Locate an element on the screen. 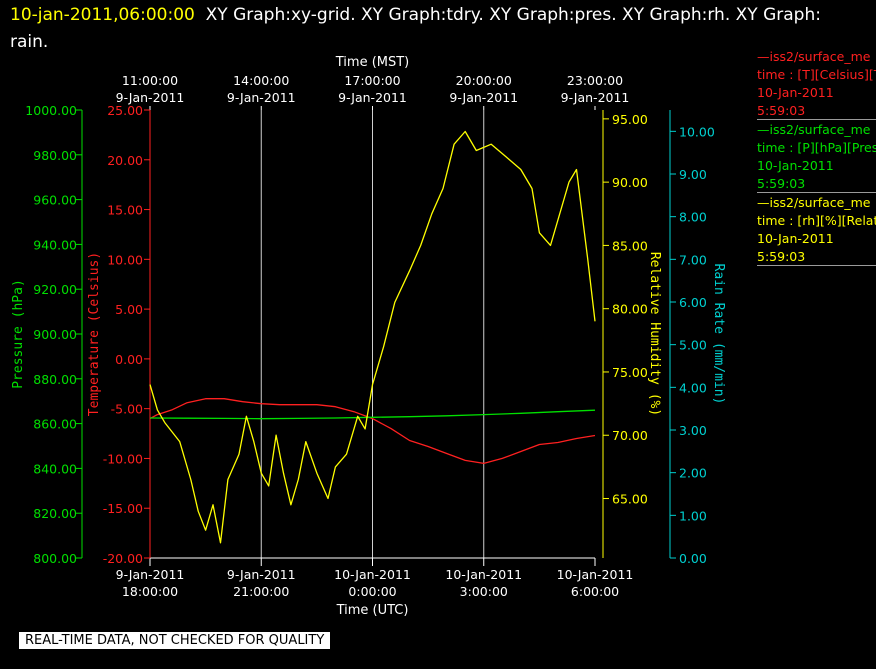 This screenshot has width=876, height=669. timestamp: 10-jan-2011,06:00:00 is located at coordinates (102, 15).